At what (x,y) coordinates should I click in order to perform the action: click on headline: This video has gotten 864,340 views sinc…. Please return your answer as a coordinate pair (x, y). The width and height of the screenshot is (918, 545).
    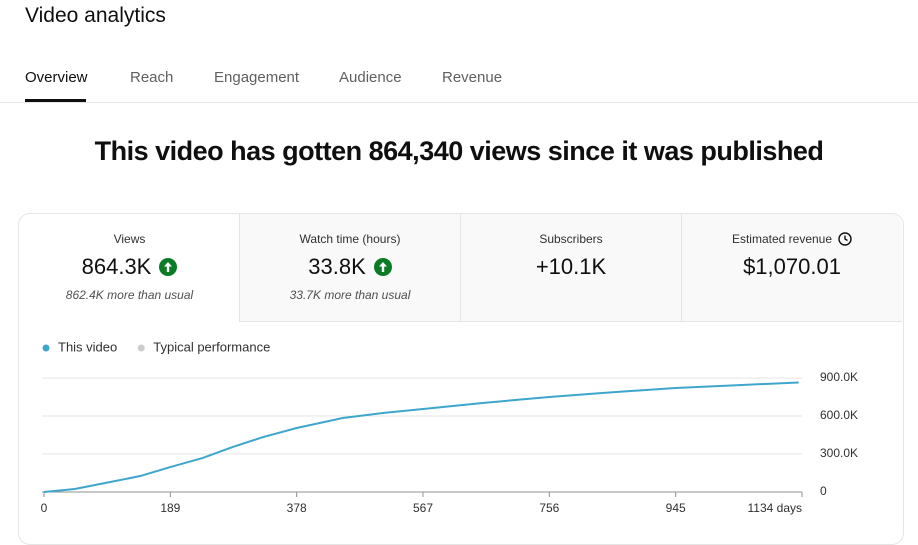
    Looking at the image, I should click on (459, 151).